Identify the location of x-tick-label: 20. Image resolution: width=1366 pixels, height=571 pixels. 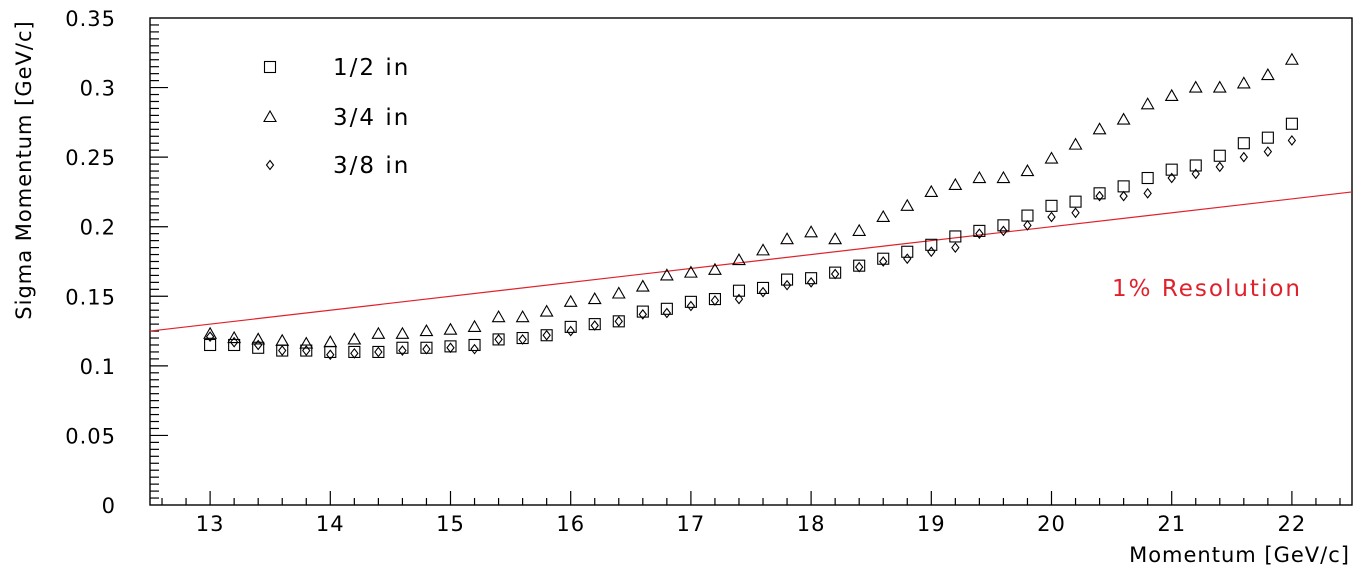
(1051, 524).